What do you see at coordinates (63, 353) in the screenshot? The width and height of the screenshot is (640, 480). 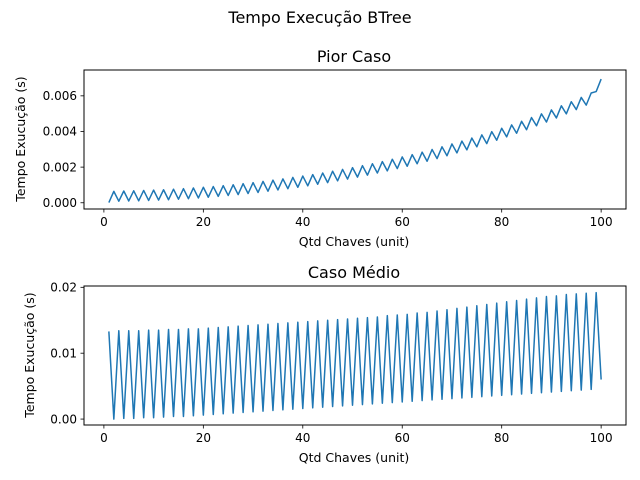 I see `y-tick-label: 0.01` at bounding box center [63, 353].